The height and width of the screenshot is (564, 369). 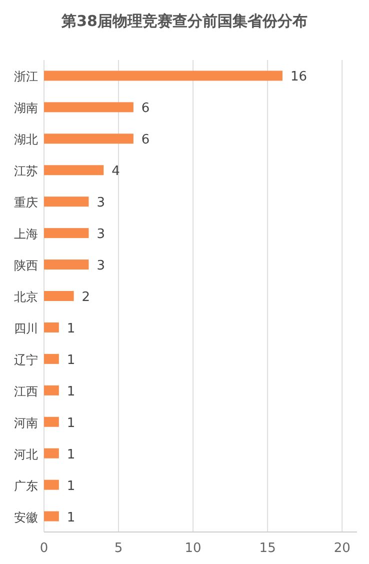 What do you see at coordinates (26, 328) in the screenshot?
I see `y-tick-label: 四川` at bounding box center [26, 328].